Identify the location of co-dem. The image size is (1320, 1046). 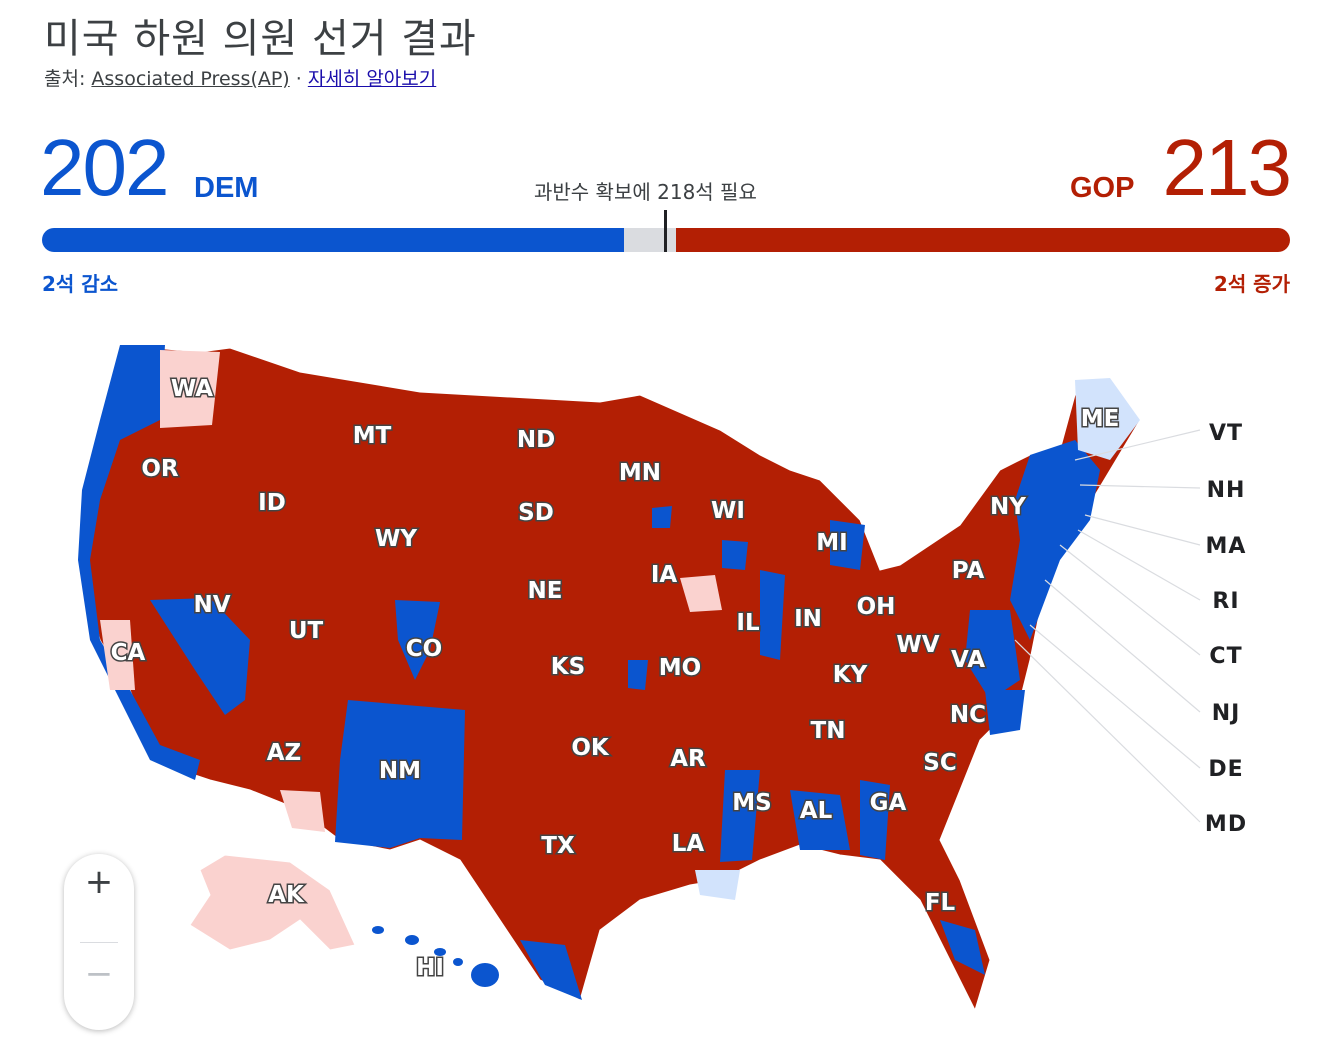
(417, 640).